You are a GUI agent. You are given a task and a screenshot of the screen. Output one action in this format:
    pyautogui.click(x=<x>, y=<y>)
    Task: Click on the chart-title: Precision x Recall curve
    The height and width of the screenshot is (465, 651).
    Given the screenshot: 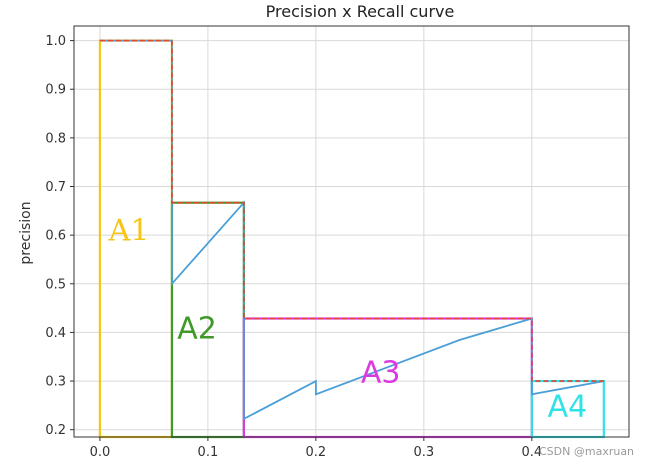 What is the action you would take?
    pyautogui.click(x=360, y=11)
    